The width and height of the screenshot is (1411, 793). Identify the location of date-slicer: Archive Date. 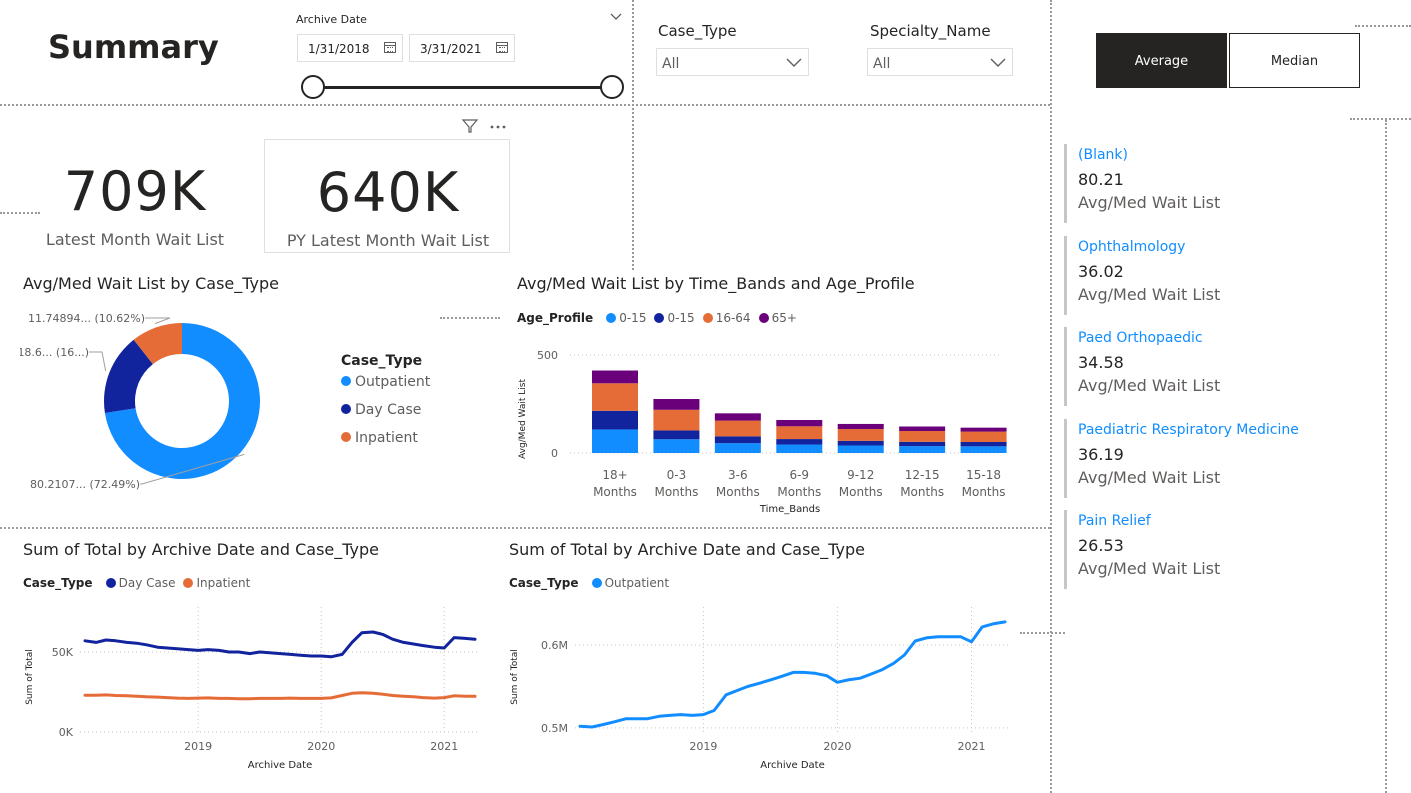
(460, 58).